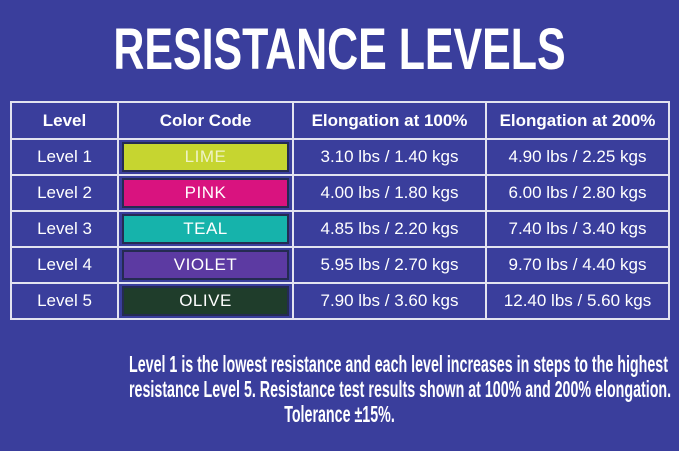  I want to click on color-code-cell: TEAL, so click(205, 229).